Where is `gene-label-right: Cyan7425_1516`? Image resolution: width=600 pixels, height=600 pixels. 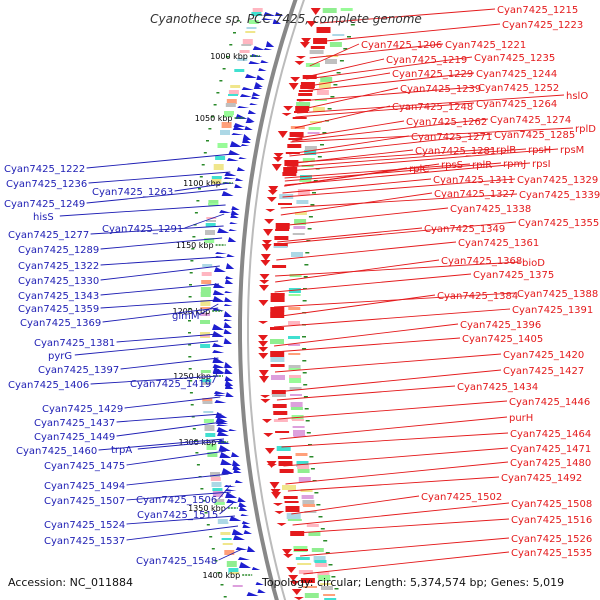
gene-label-right: Cyan7425_1516 is located at coordinates (551, 520).